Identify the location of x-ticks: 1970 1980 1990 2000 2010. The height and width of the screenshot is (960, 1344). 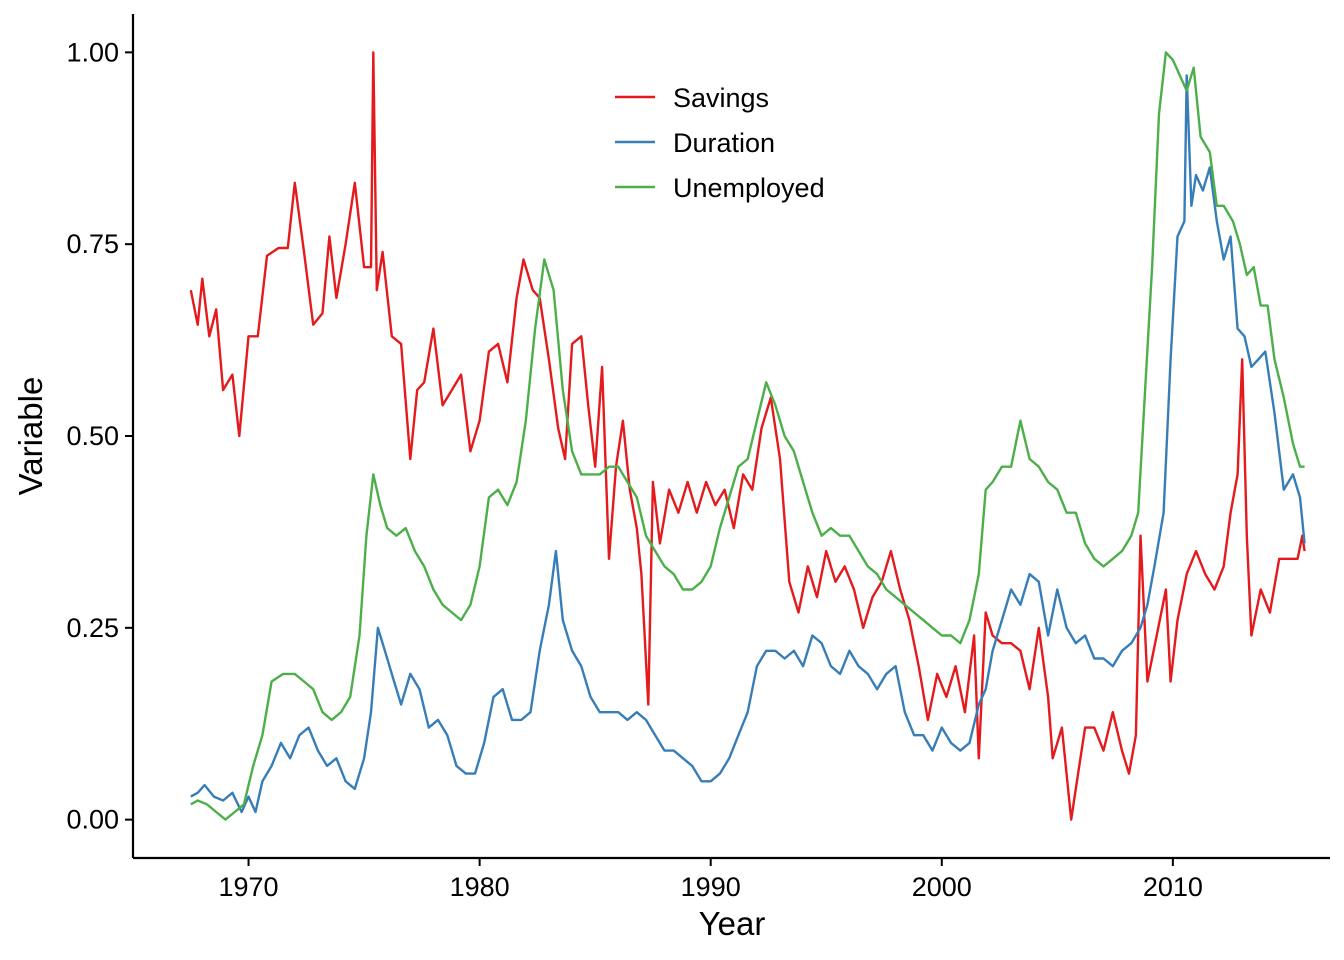
(711, 880).